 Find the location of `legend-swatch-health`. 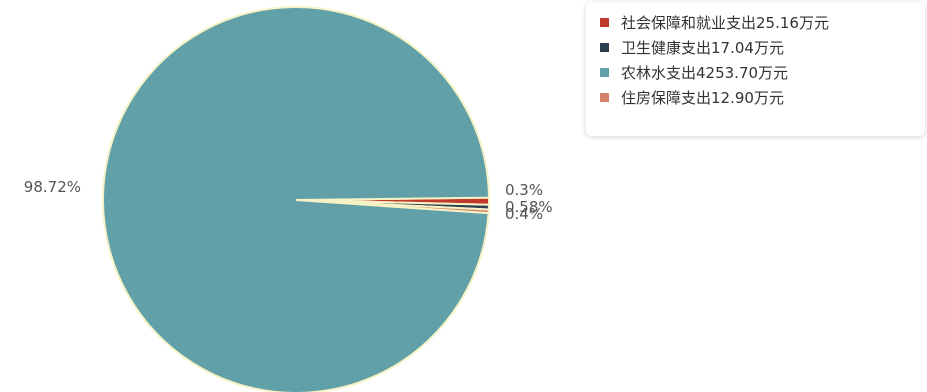

legend-swatch-health is located at coordinates (604, 47).